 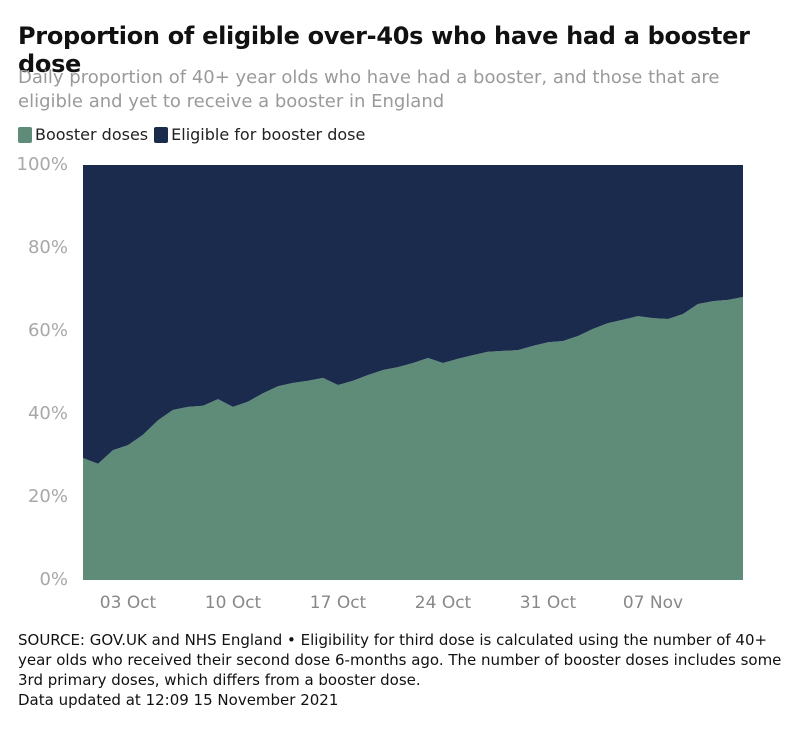 I want to click on legend-item: Booster doses, so click(x=83, y=134).